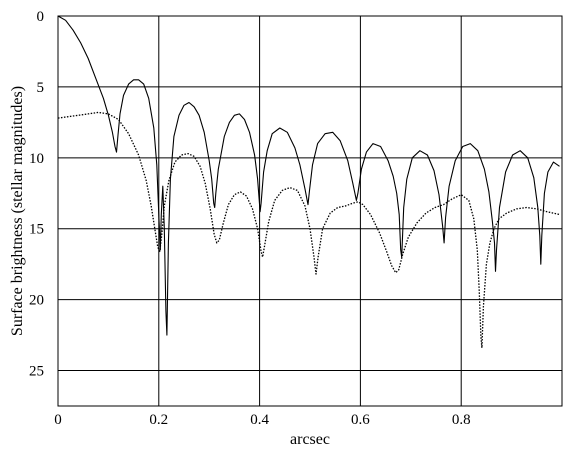 This screenshot has width=582, height=462. Describe the element at coordinates (461, 420) in the screenshot. I see `x-tick-label: 0.8` at that location.